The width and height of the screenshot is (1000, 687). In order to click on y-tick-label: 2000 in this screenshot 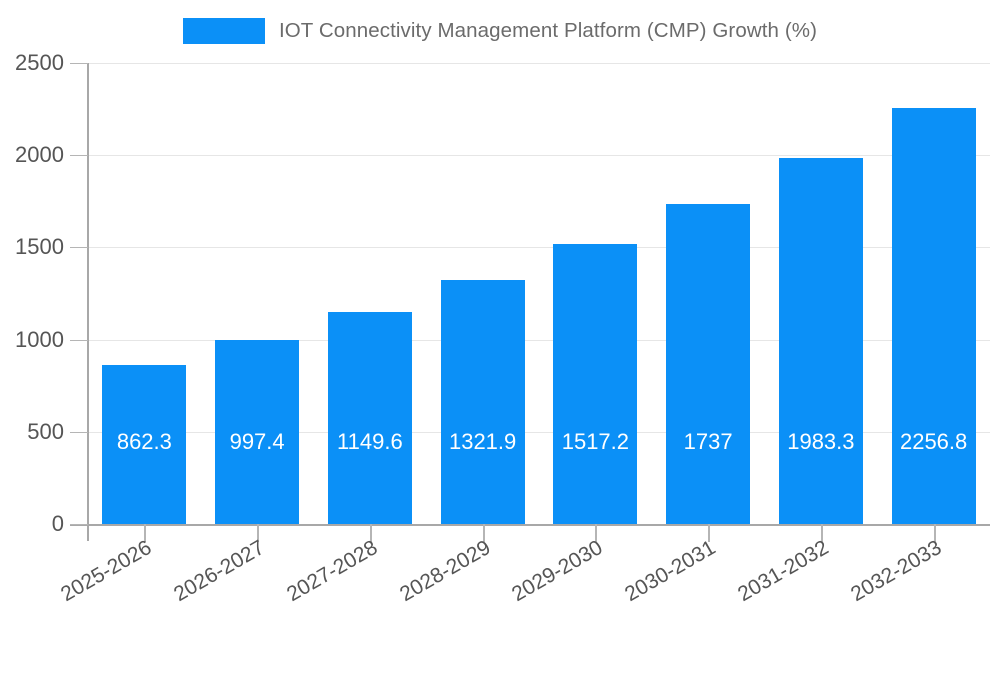, I will do `click(39, 155)`.